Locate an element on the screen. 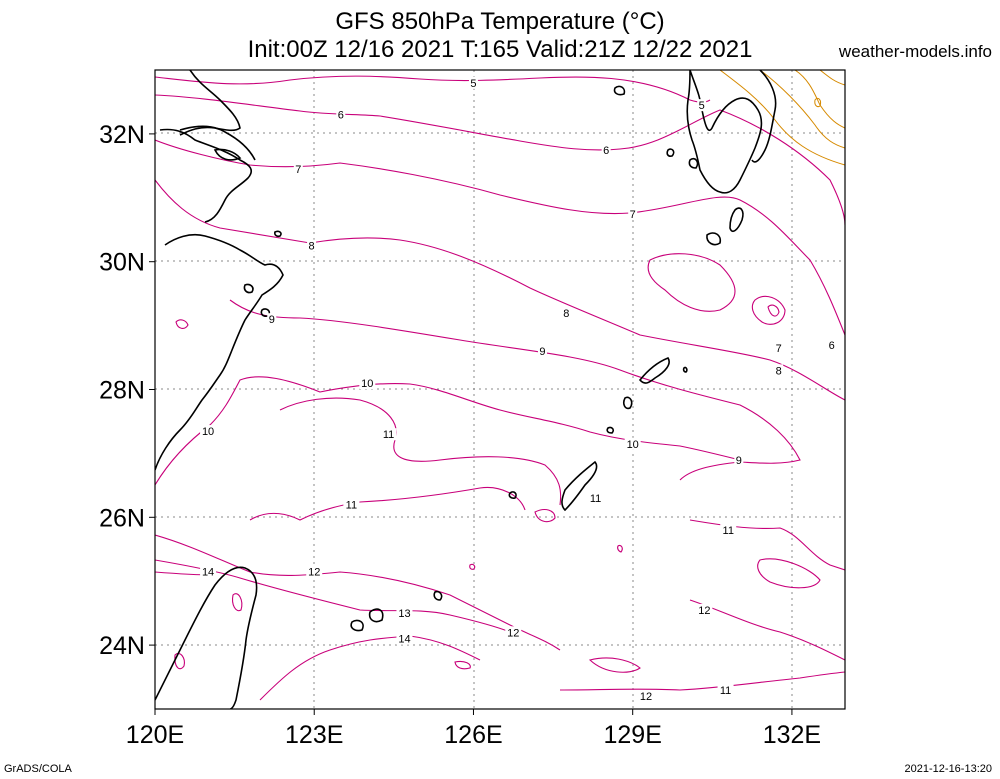  coast-amami is located at coordinates (663, 370).